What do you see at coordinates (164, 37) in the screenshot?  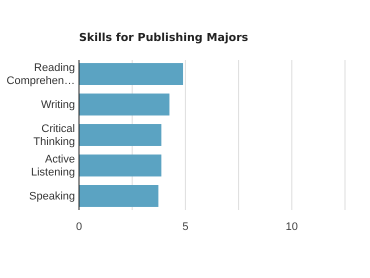 I see `chart-title: Skills for Publishing Majors` at bounding box center [164, 37].